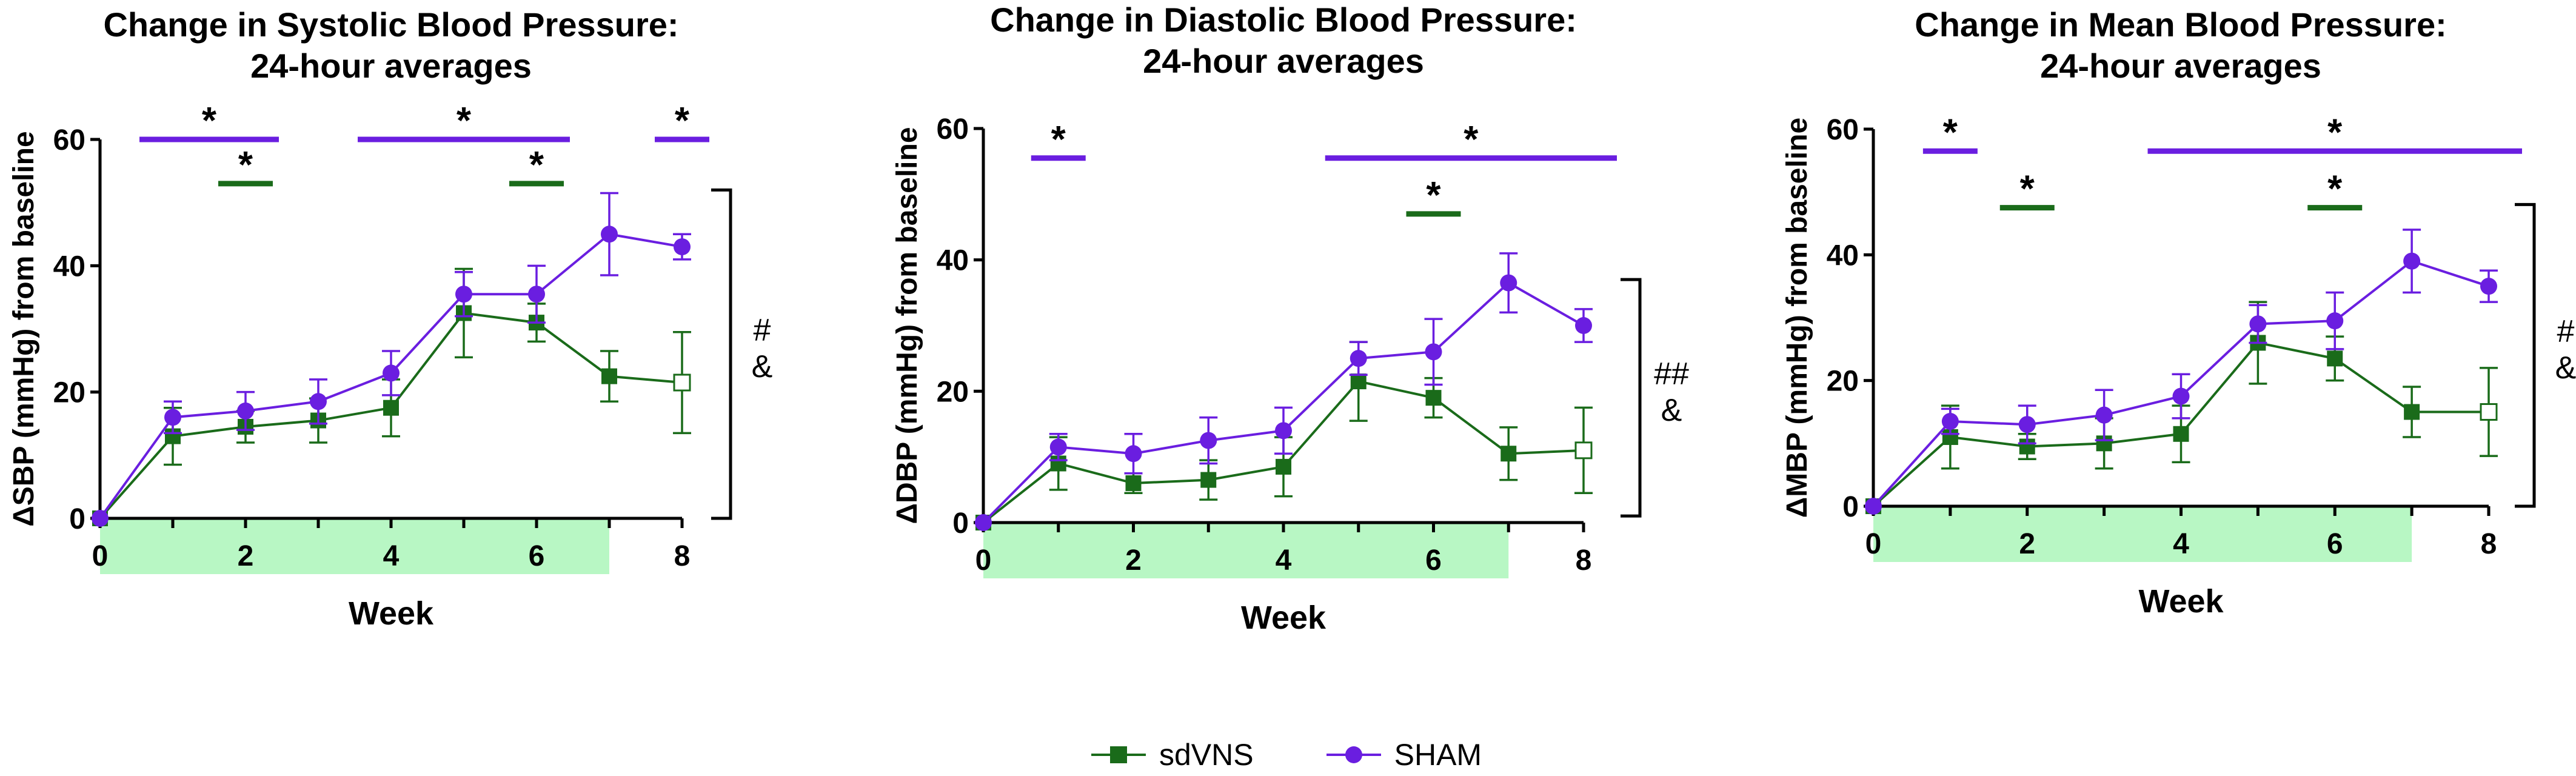 The image size is (2576, 776). Describe the element at coordinates (983, 560) in the screenshot. I see `x-tick-label: 0` at that location.